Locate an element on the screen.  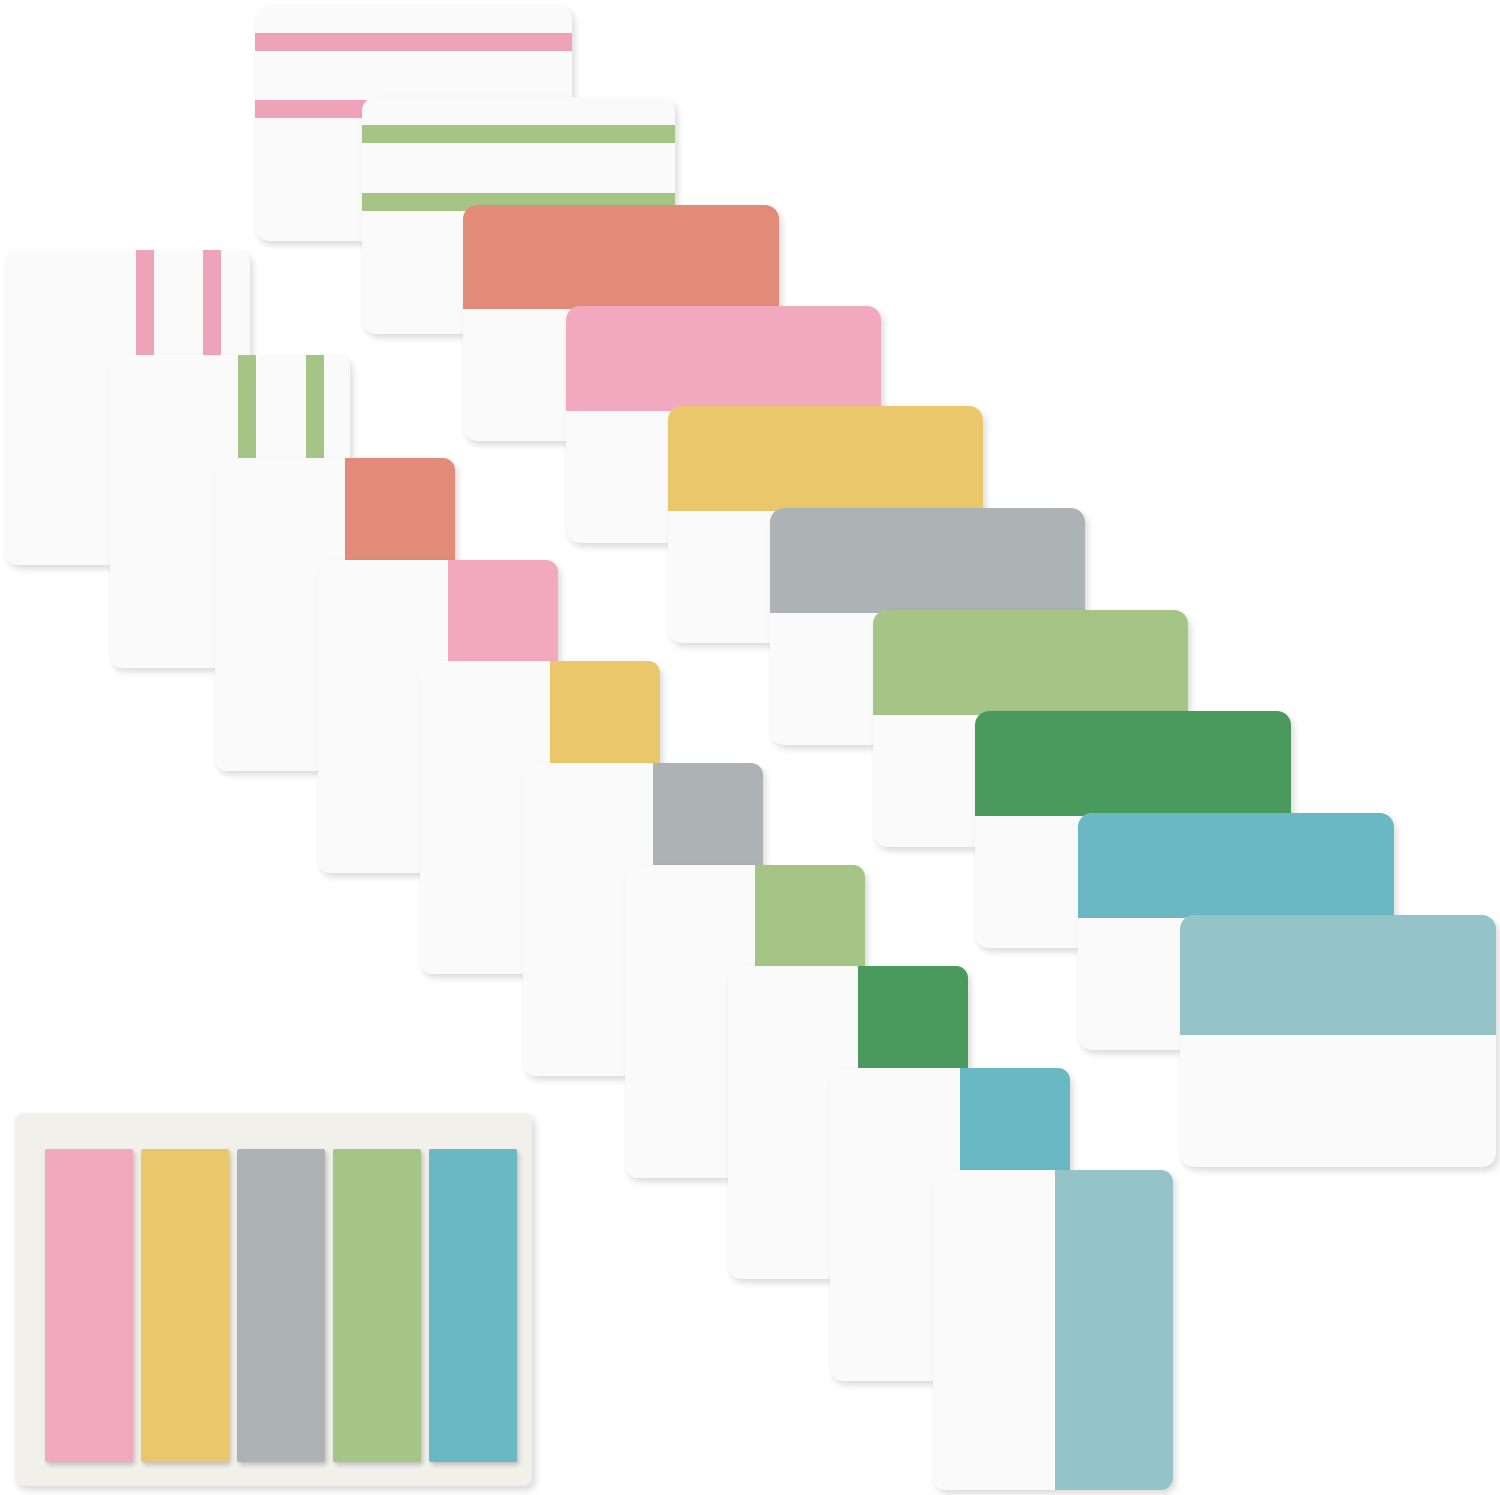
tab-package-tray is located at coordinates (273, 1299).